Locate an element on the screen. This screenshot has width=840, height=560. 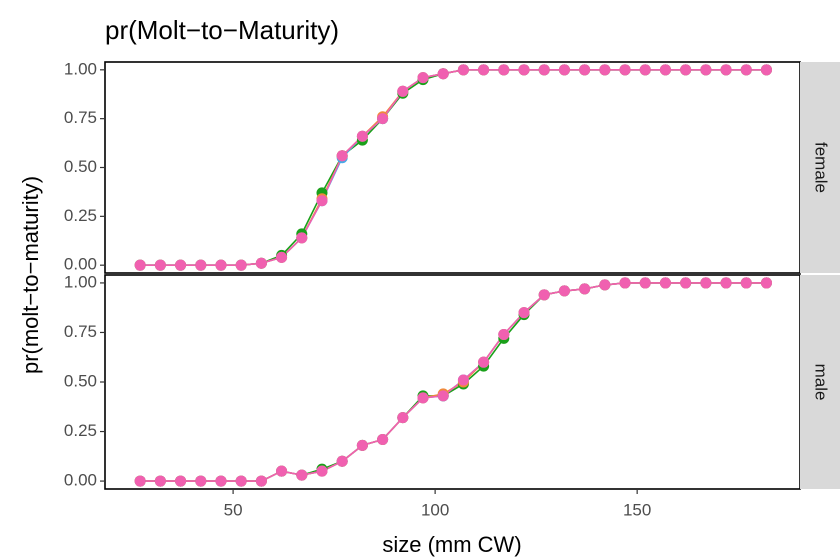
x-axis-label: size (mm CW) is located at coordinates (451, 544).